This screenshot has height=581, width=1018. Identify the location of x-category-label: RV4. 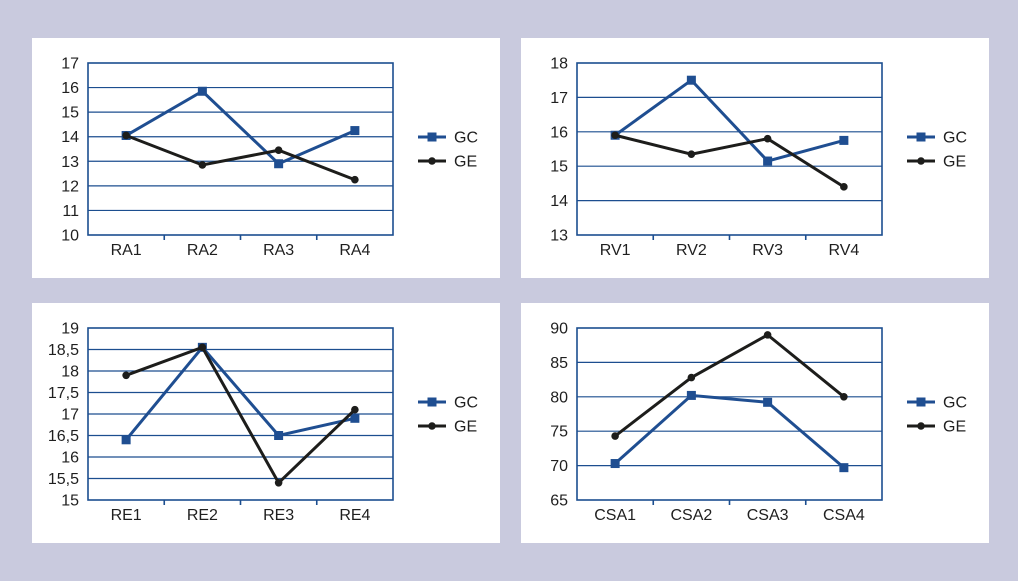
(843, 250).